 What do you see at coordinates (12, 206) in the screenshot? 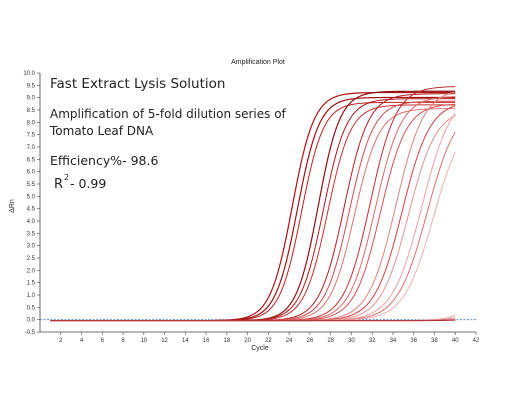
I see `y-axis-label: ΔRn` at bounding box center [12, 206].